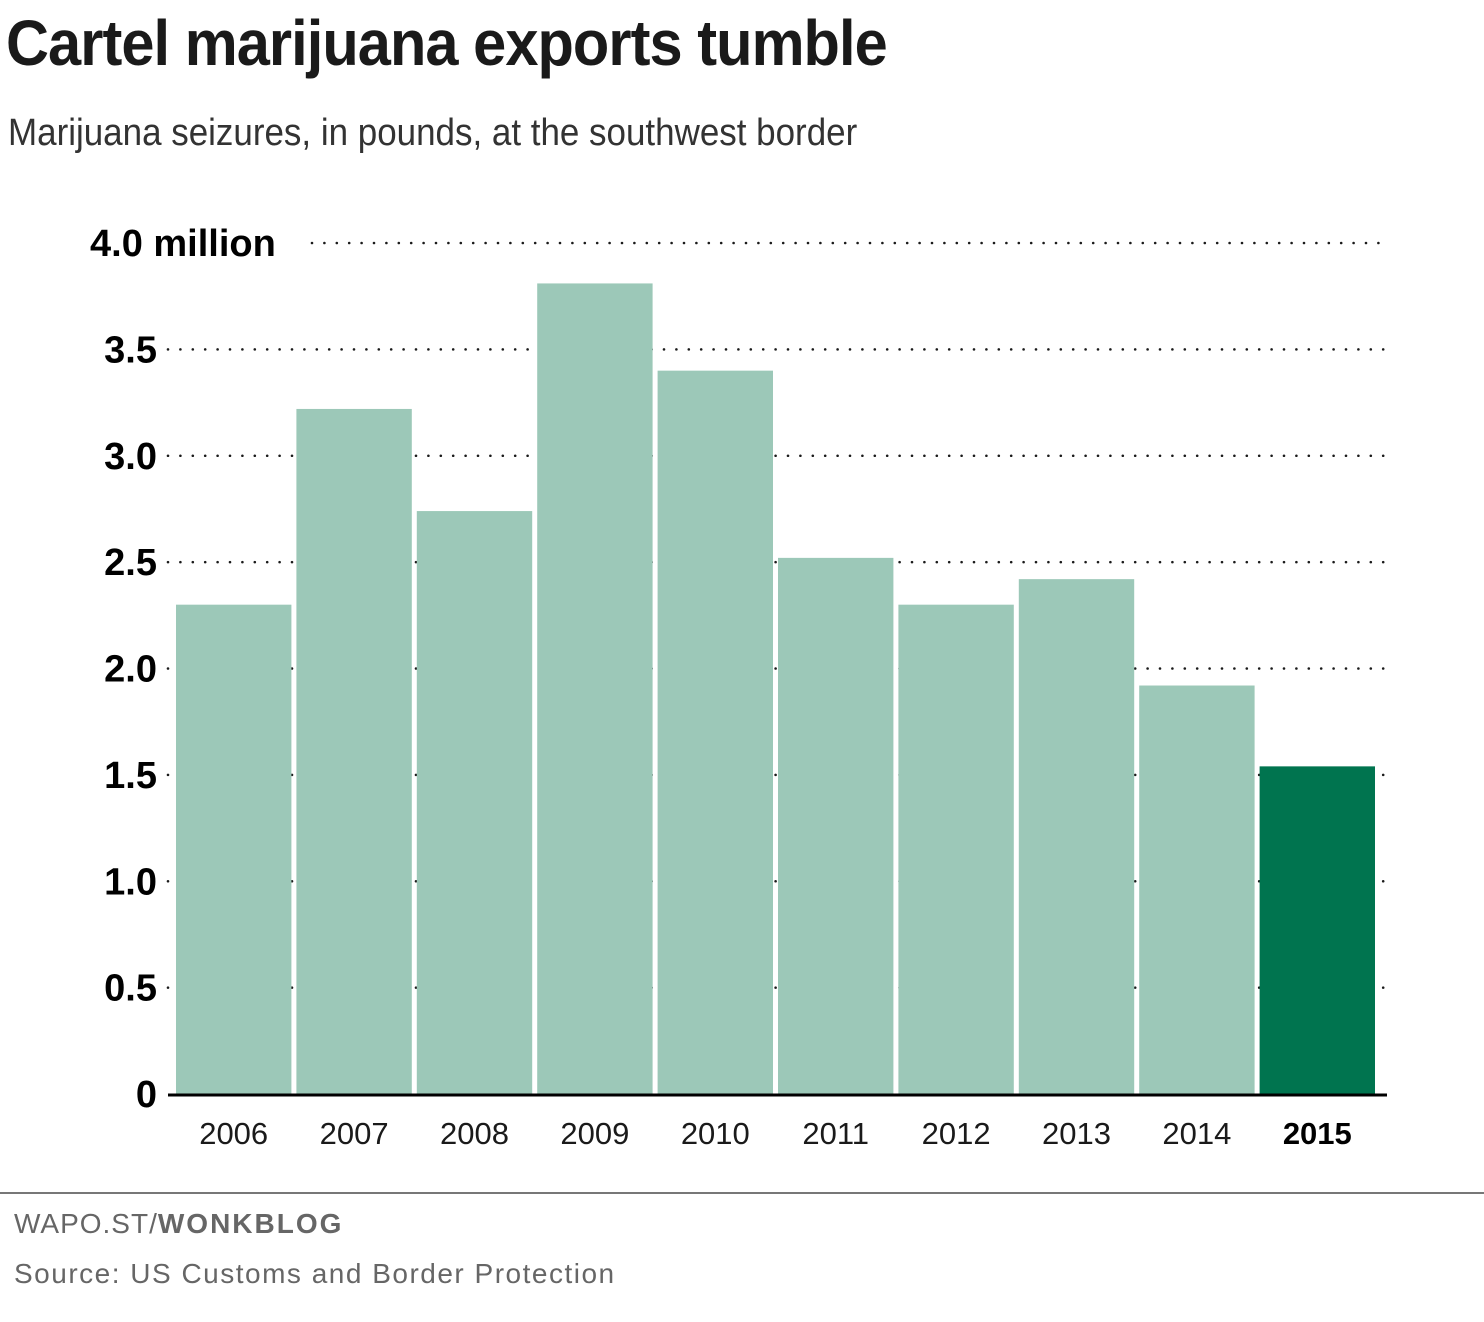  Describe the element at coordinates (835, 1133) in the screenshot. I see `x-tick-label: 2011` at that location.